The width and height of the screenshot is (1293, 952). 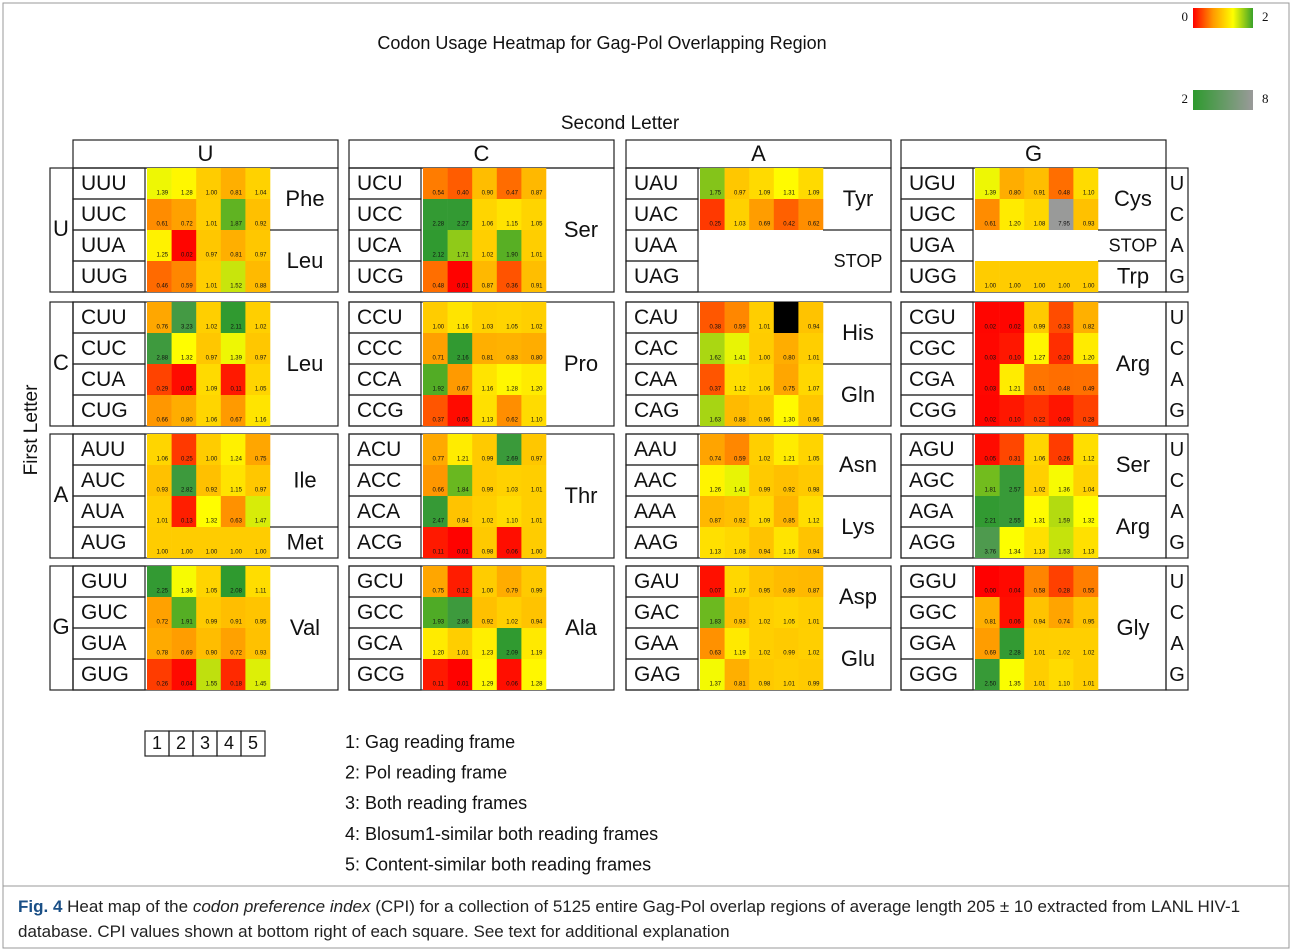 What do you see at coordinates (187, 390) in the screenshot?
I see `cell-value: 0.05` at bounding box center [187, 390].